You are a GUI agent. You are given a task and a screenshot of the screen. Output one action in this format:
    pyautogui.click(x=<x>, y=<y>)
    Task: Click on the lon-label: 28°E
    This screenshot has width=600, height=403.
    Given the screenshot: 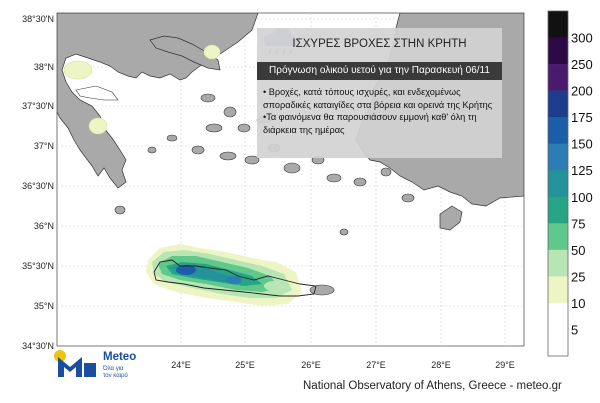 What is the action you would take?
    pyautogui.click(x=441, y=365)
    